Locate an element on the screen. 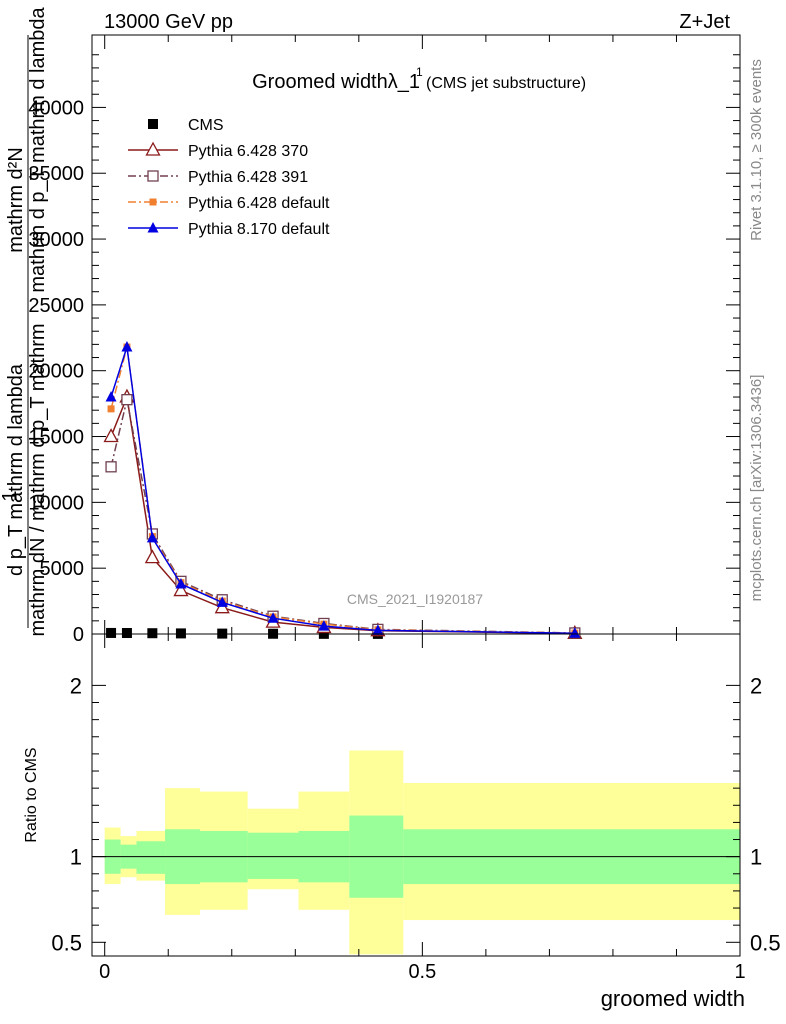 Image resolution: width=786 pixels, height=1024 pixels. y-tick-label: 20000 is located at coordinates (56, 372).